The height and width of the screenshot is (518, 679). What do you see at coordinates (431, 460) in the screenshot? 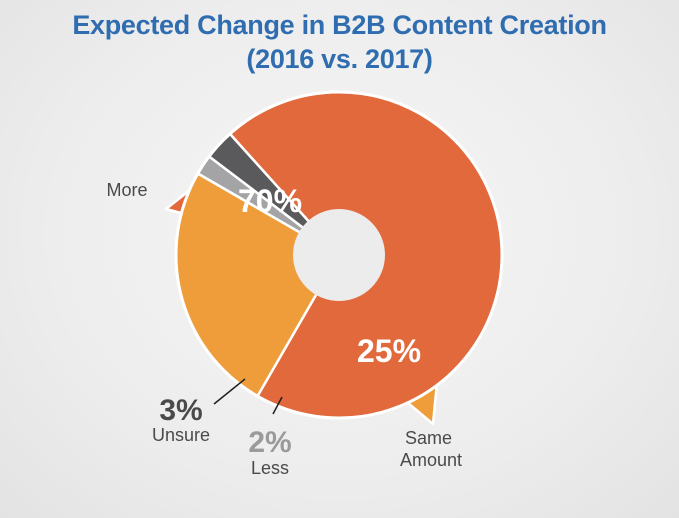
I see `same-amount-label-line-2: Amount` at bounding box center [431, 460].